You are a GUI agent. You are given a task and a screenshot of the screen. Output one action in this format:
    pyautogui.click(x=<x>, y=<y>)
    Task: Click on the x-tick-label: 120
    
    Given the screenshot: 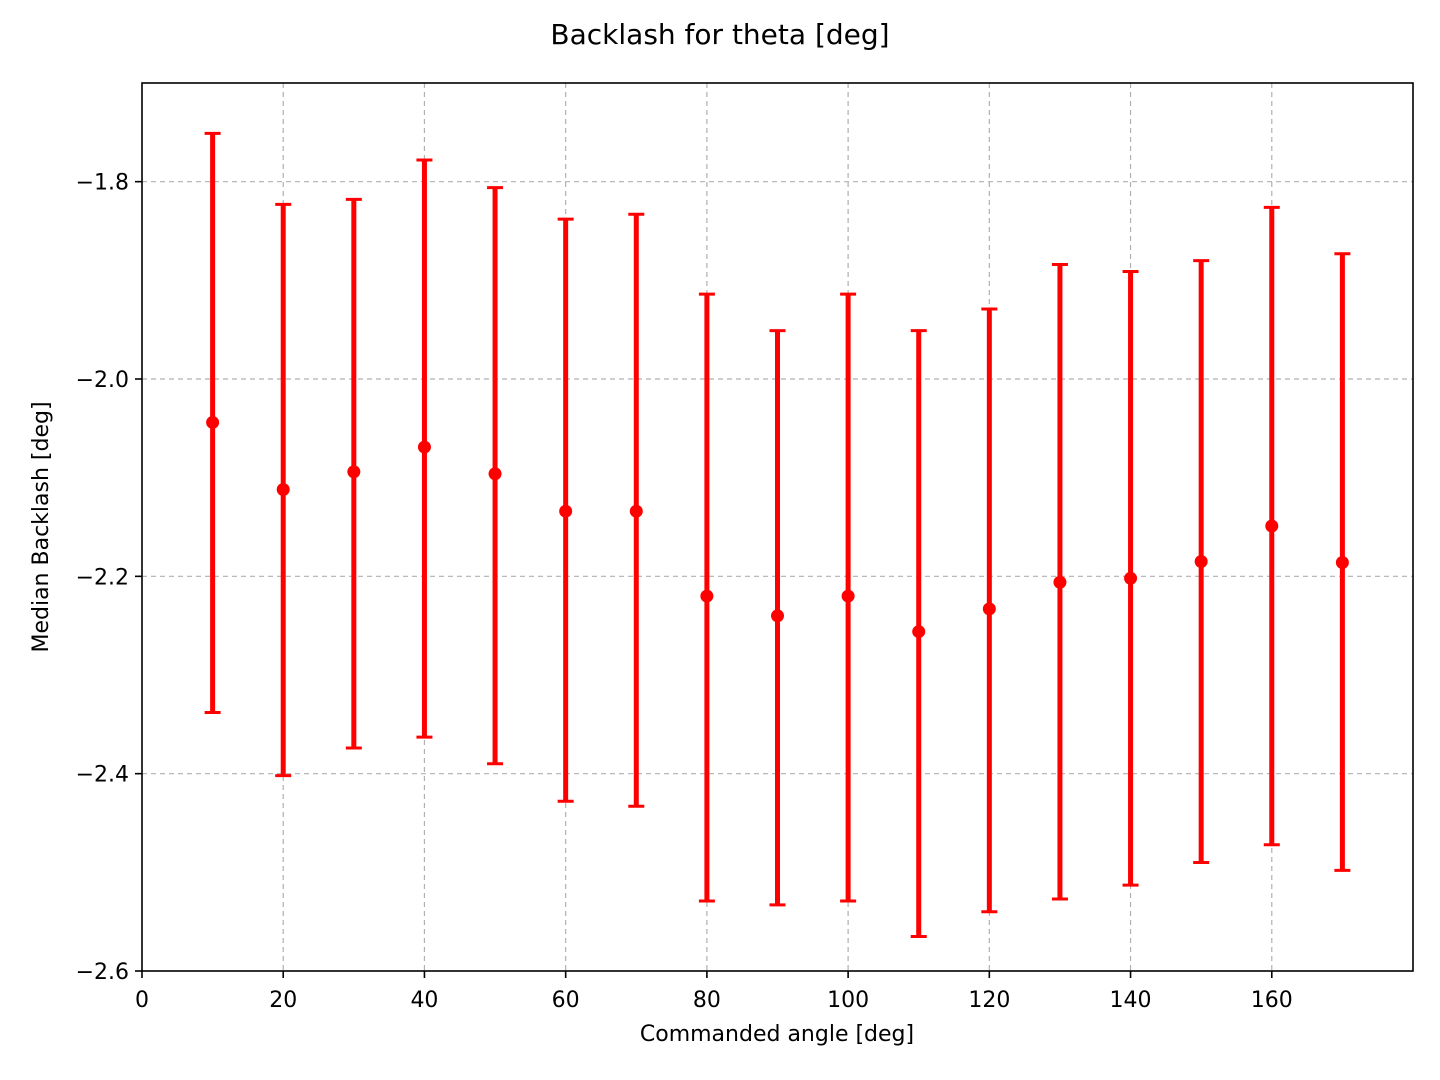 What is the action you would take?
    pyautogui.click(x=989, y=1000)
    